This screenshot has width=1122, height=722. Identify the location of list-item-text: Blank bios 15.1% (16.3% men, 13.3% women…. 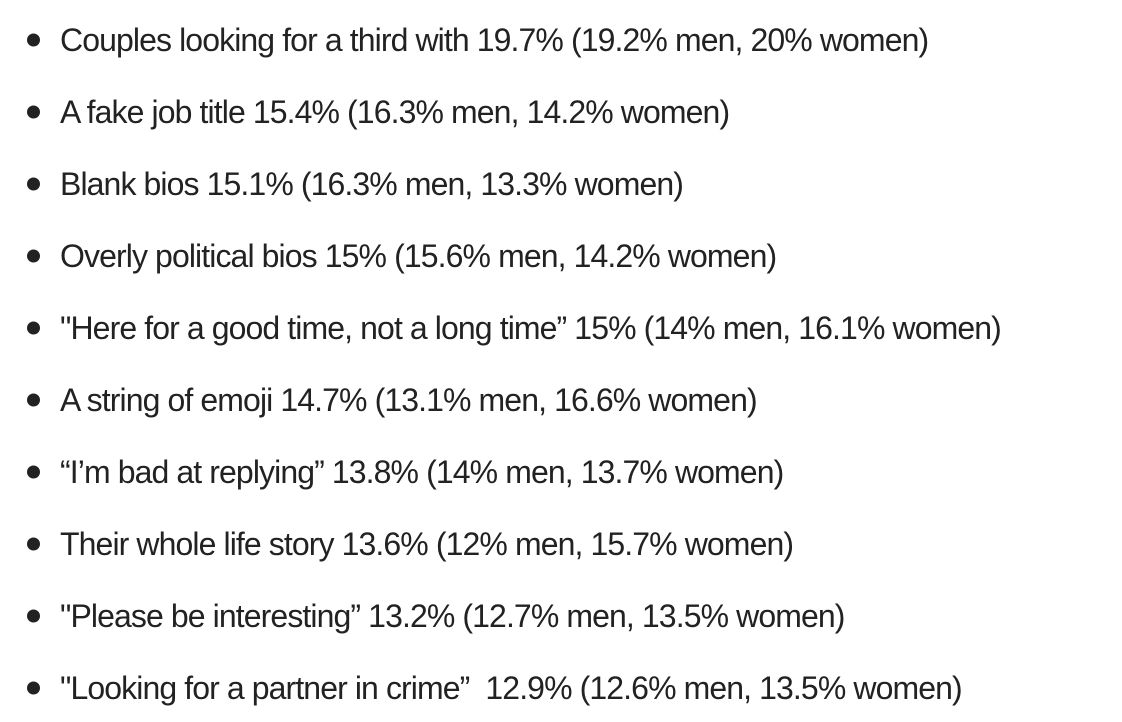
(372, 184).